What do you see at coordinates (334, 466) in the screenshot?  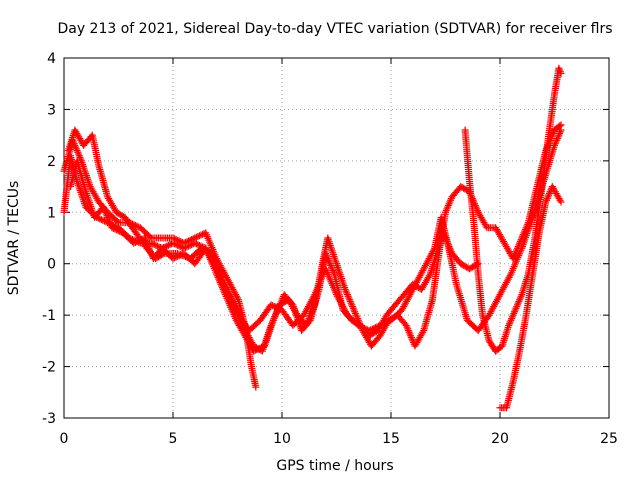 I see `x-axis-label: GPS time / hours` at bounding box center [334, 466].